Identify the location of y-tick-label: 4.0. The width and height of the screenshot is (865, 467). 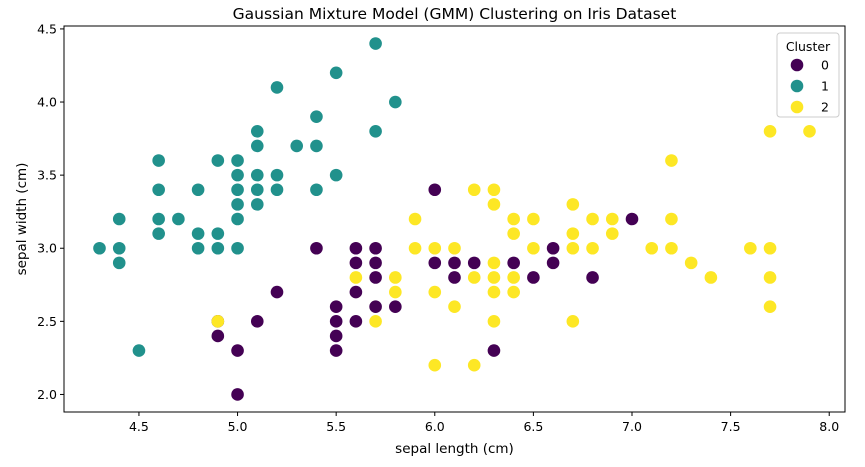
(47, 102).